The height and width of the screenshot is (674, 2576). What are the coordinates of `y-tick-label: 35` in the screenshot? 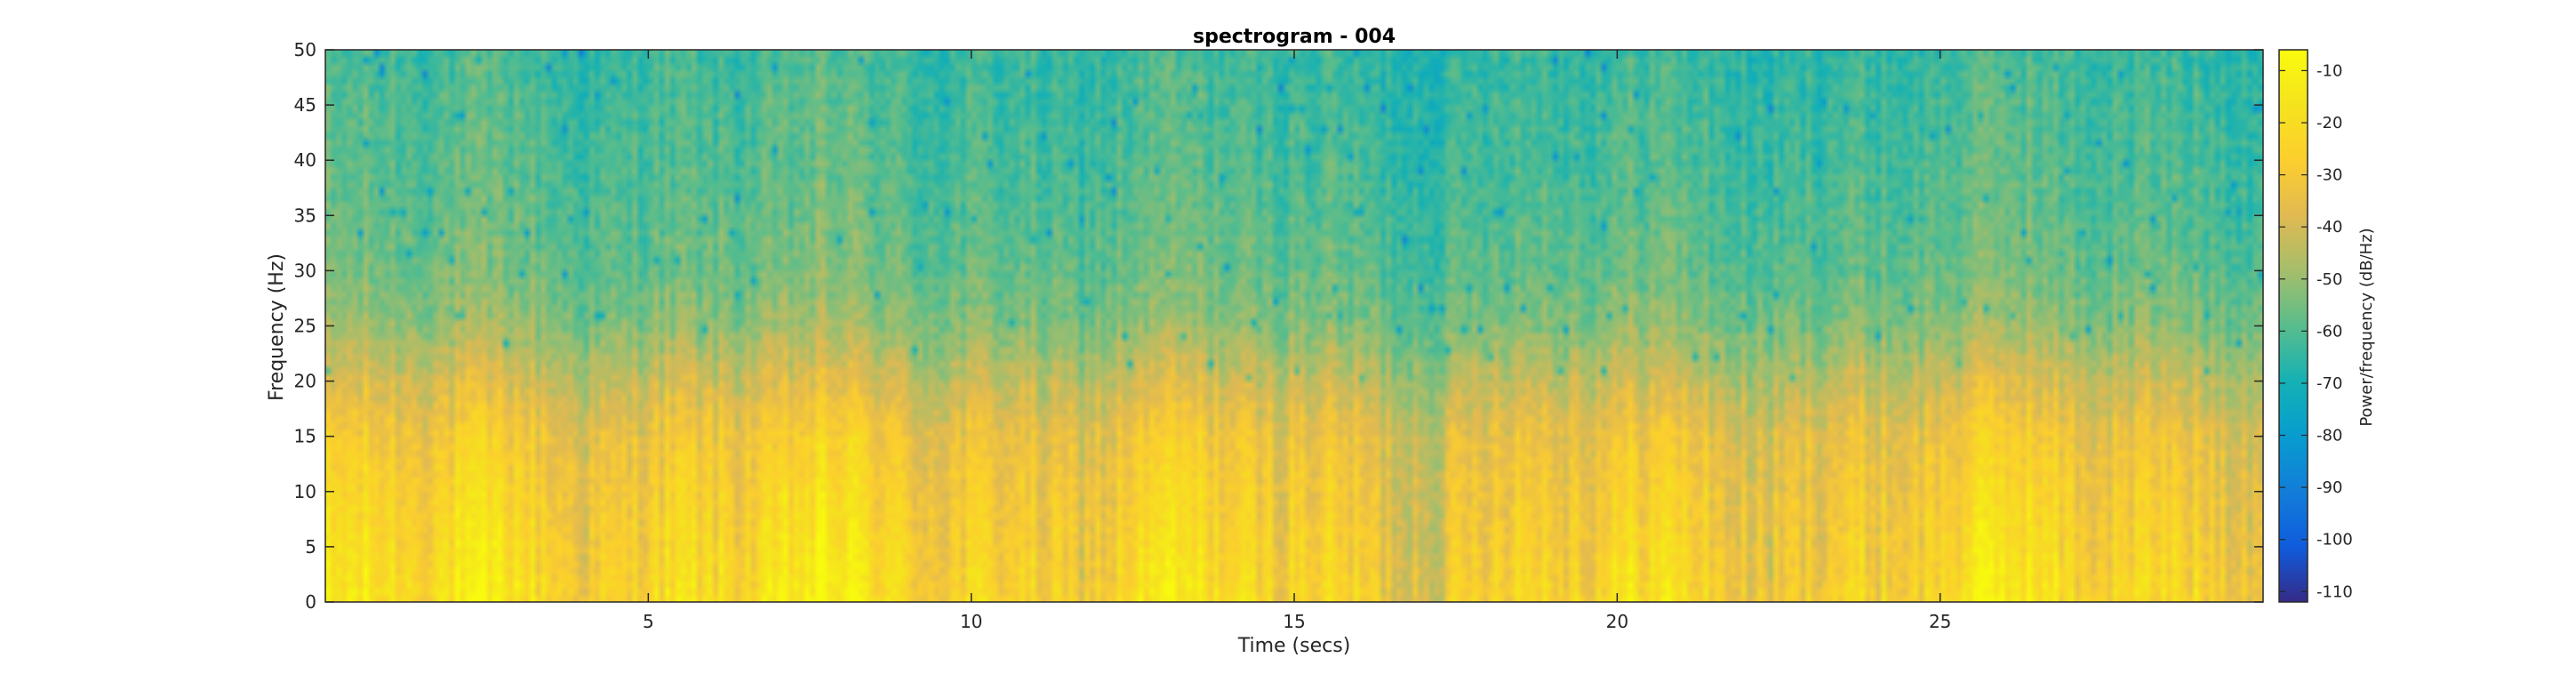 It's located at (305, 216).